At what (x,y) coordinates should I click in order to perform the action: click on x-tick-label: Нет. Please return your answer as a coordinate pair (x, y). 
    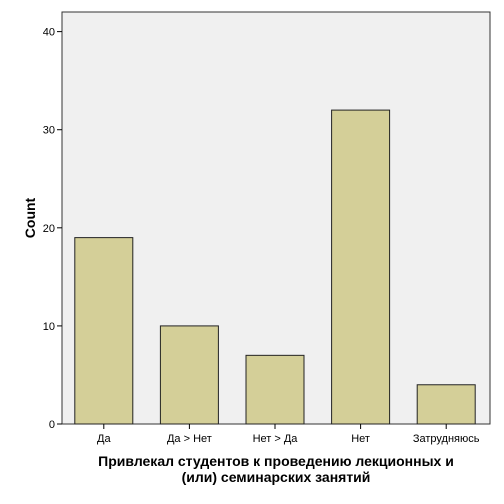
    Looking at the image, I should click on (360, 439).